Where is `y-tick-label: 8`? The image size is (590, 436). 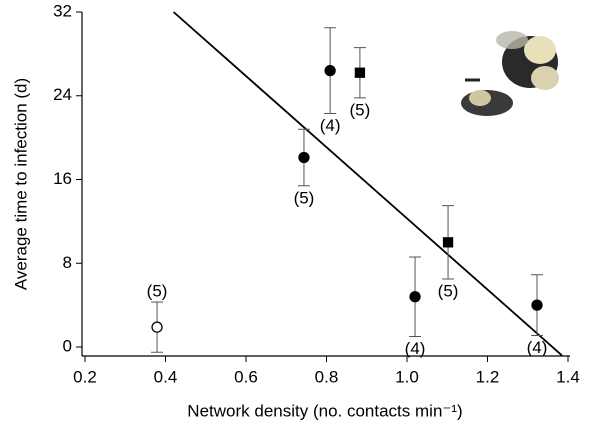 y-tick-label: 8 is located at coordinates (67, 262).